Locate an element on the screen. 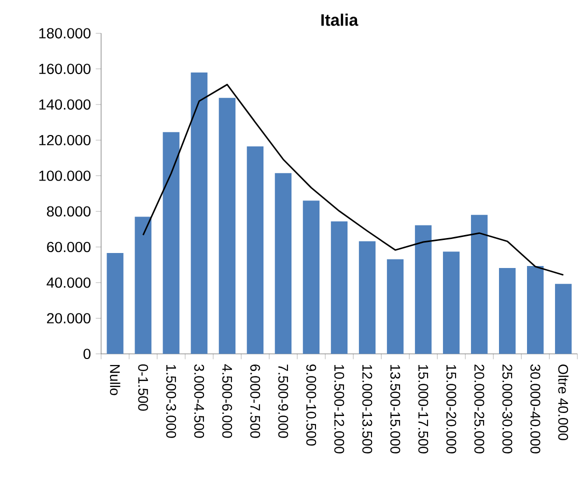 The height and width of the screenshot is (479, 580). y-tick-label: 160.000 is located at coordinates (64, 69).